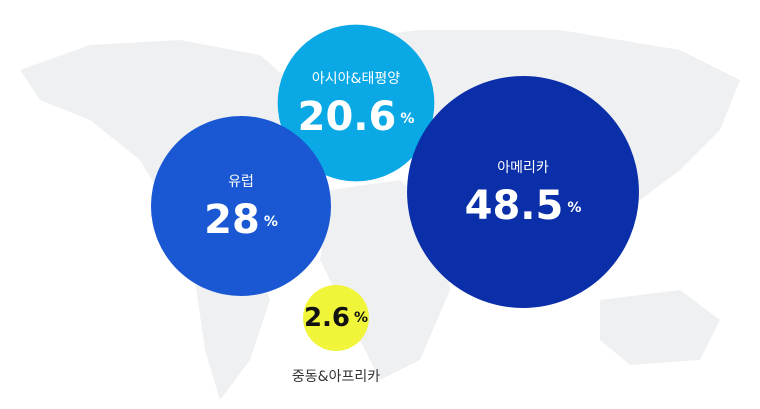  Describe the element at coordinates (232, 220) in the screenshot. I see `value-number: 28` at that location.